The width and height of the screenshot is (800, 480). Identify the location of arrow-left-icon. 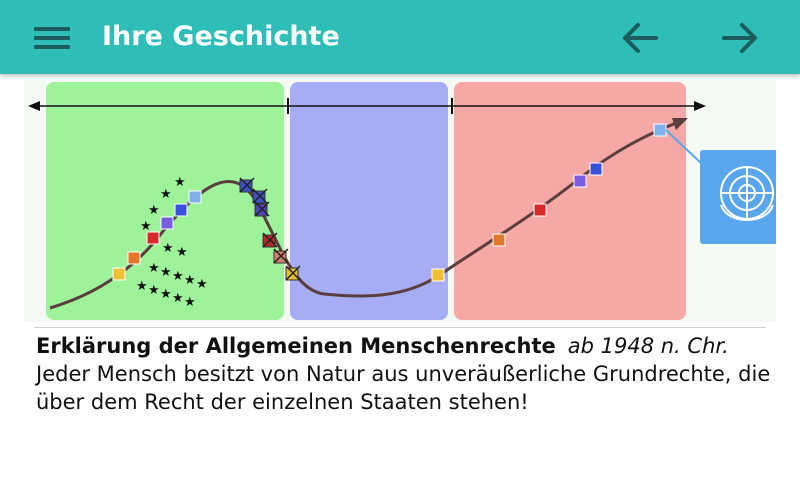
(640, 38).